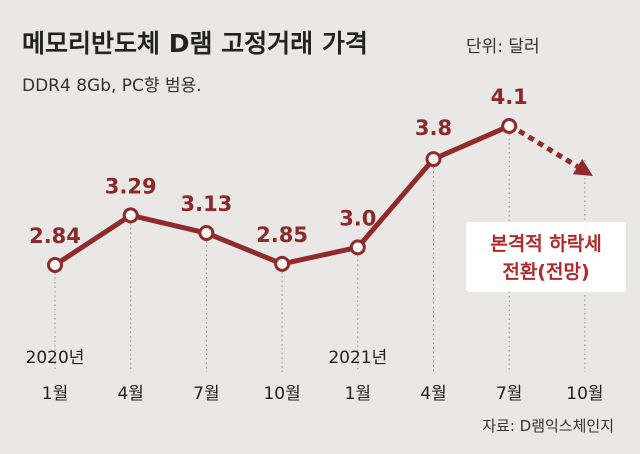  Describe the element at coordinates (206, 204) in the screenshot. I see `value-label: 3.13` at that location.